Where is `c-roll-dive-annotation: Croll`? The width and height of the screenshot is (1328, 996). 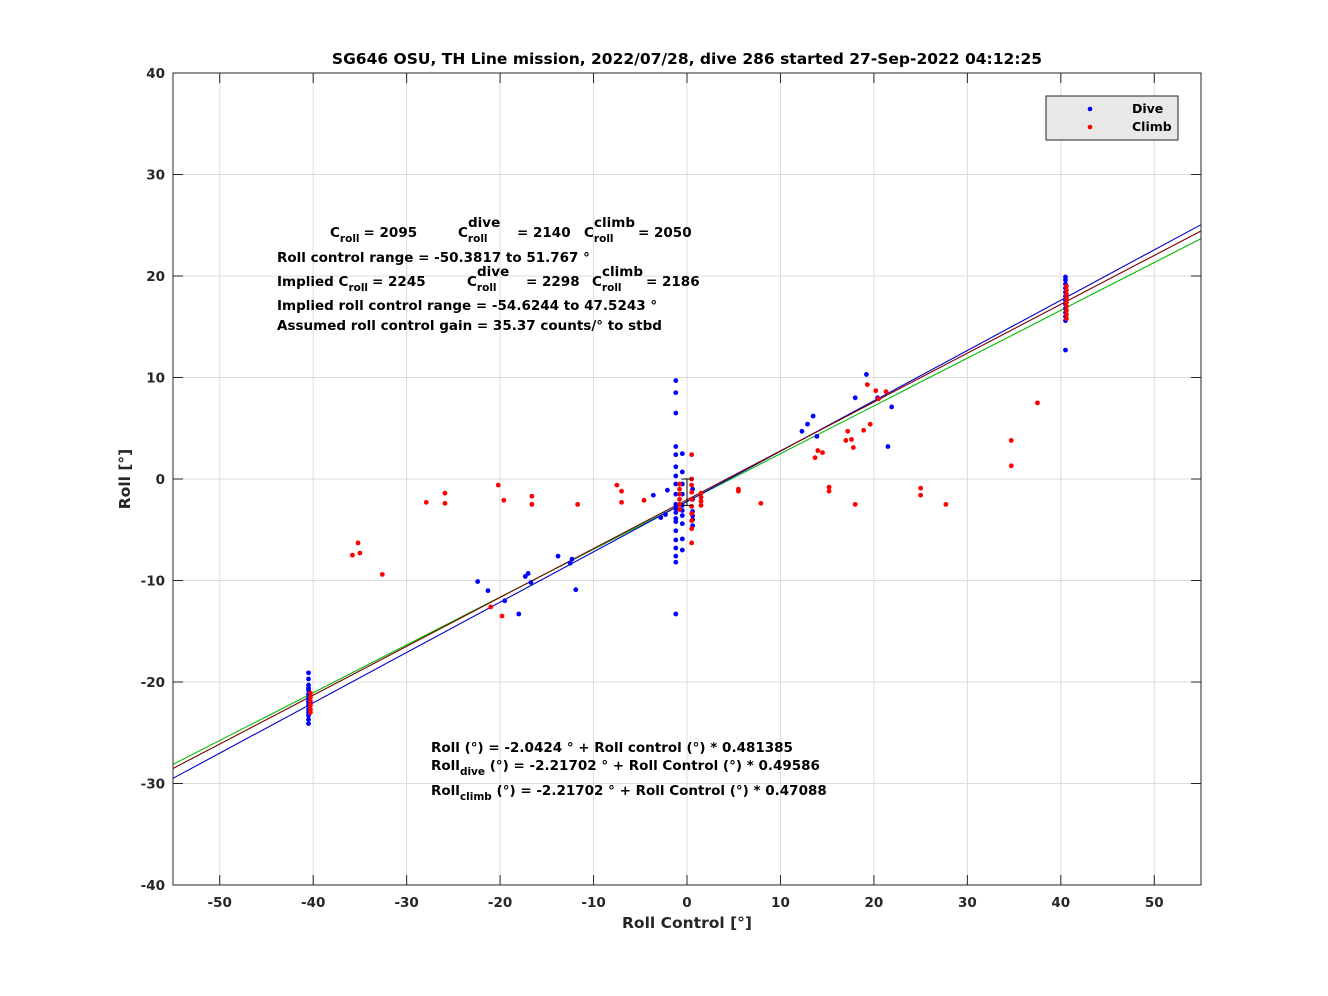 c-roll-dive-annotation: Croll is located at coordinates (473, 235).